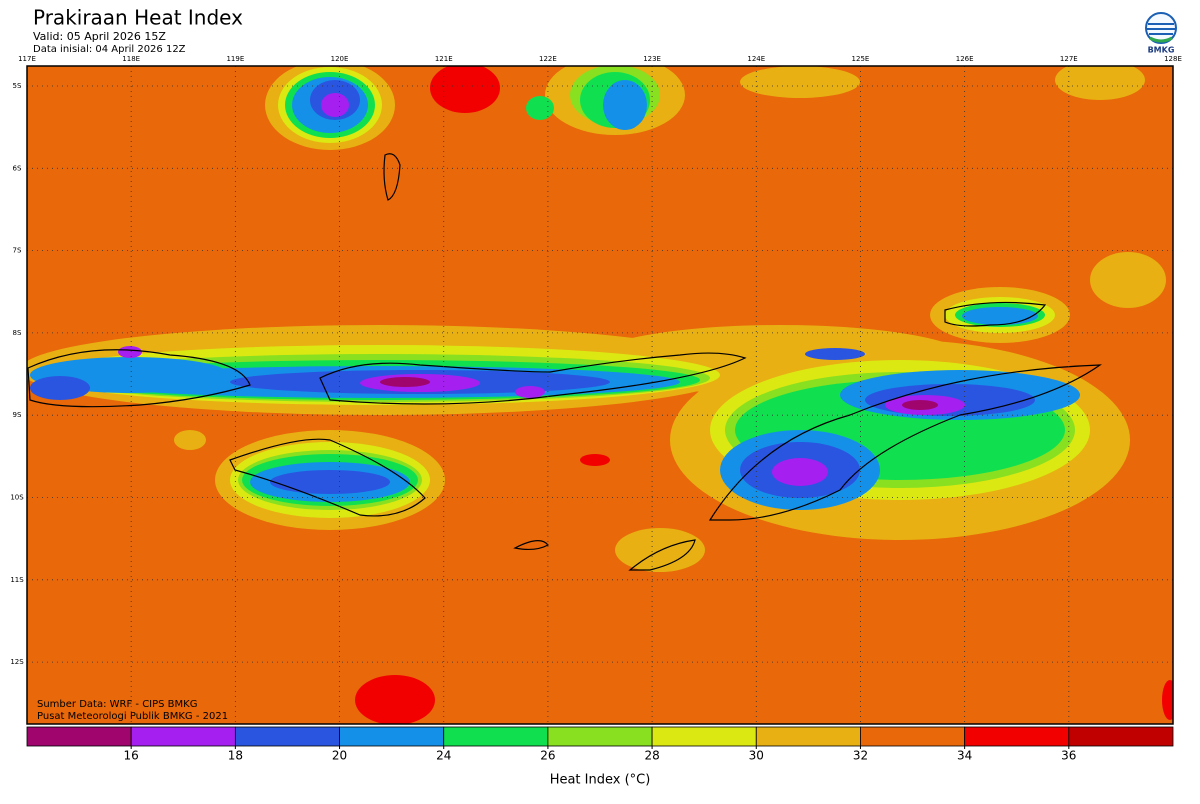 The height and width of the screenshot is (804, 1200). What do you see at coordinates (443, 756) in the screenshot?
I see `colorbar-tick-label: 24` at bounding box center [443, 756].